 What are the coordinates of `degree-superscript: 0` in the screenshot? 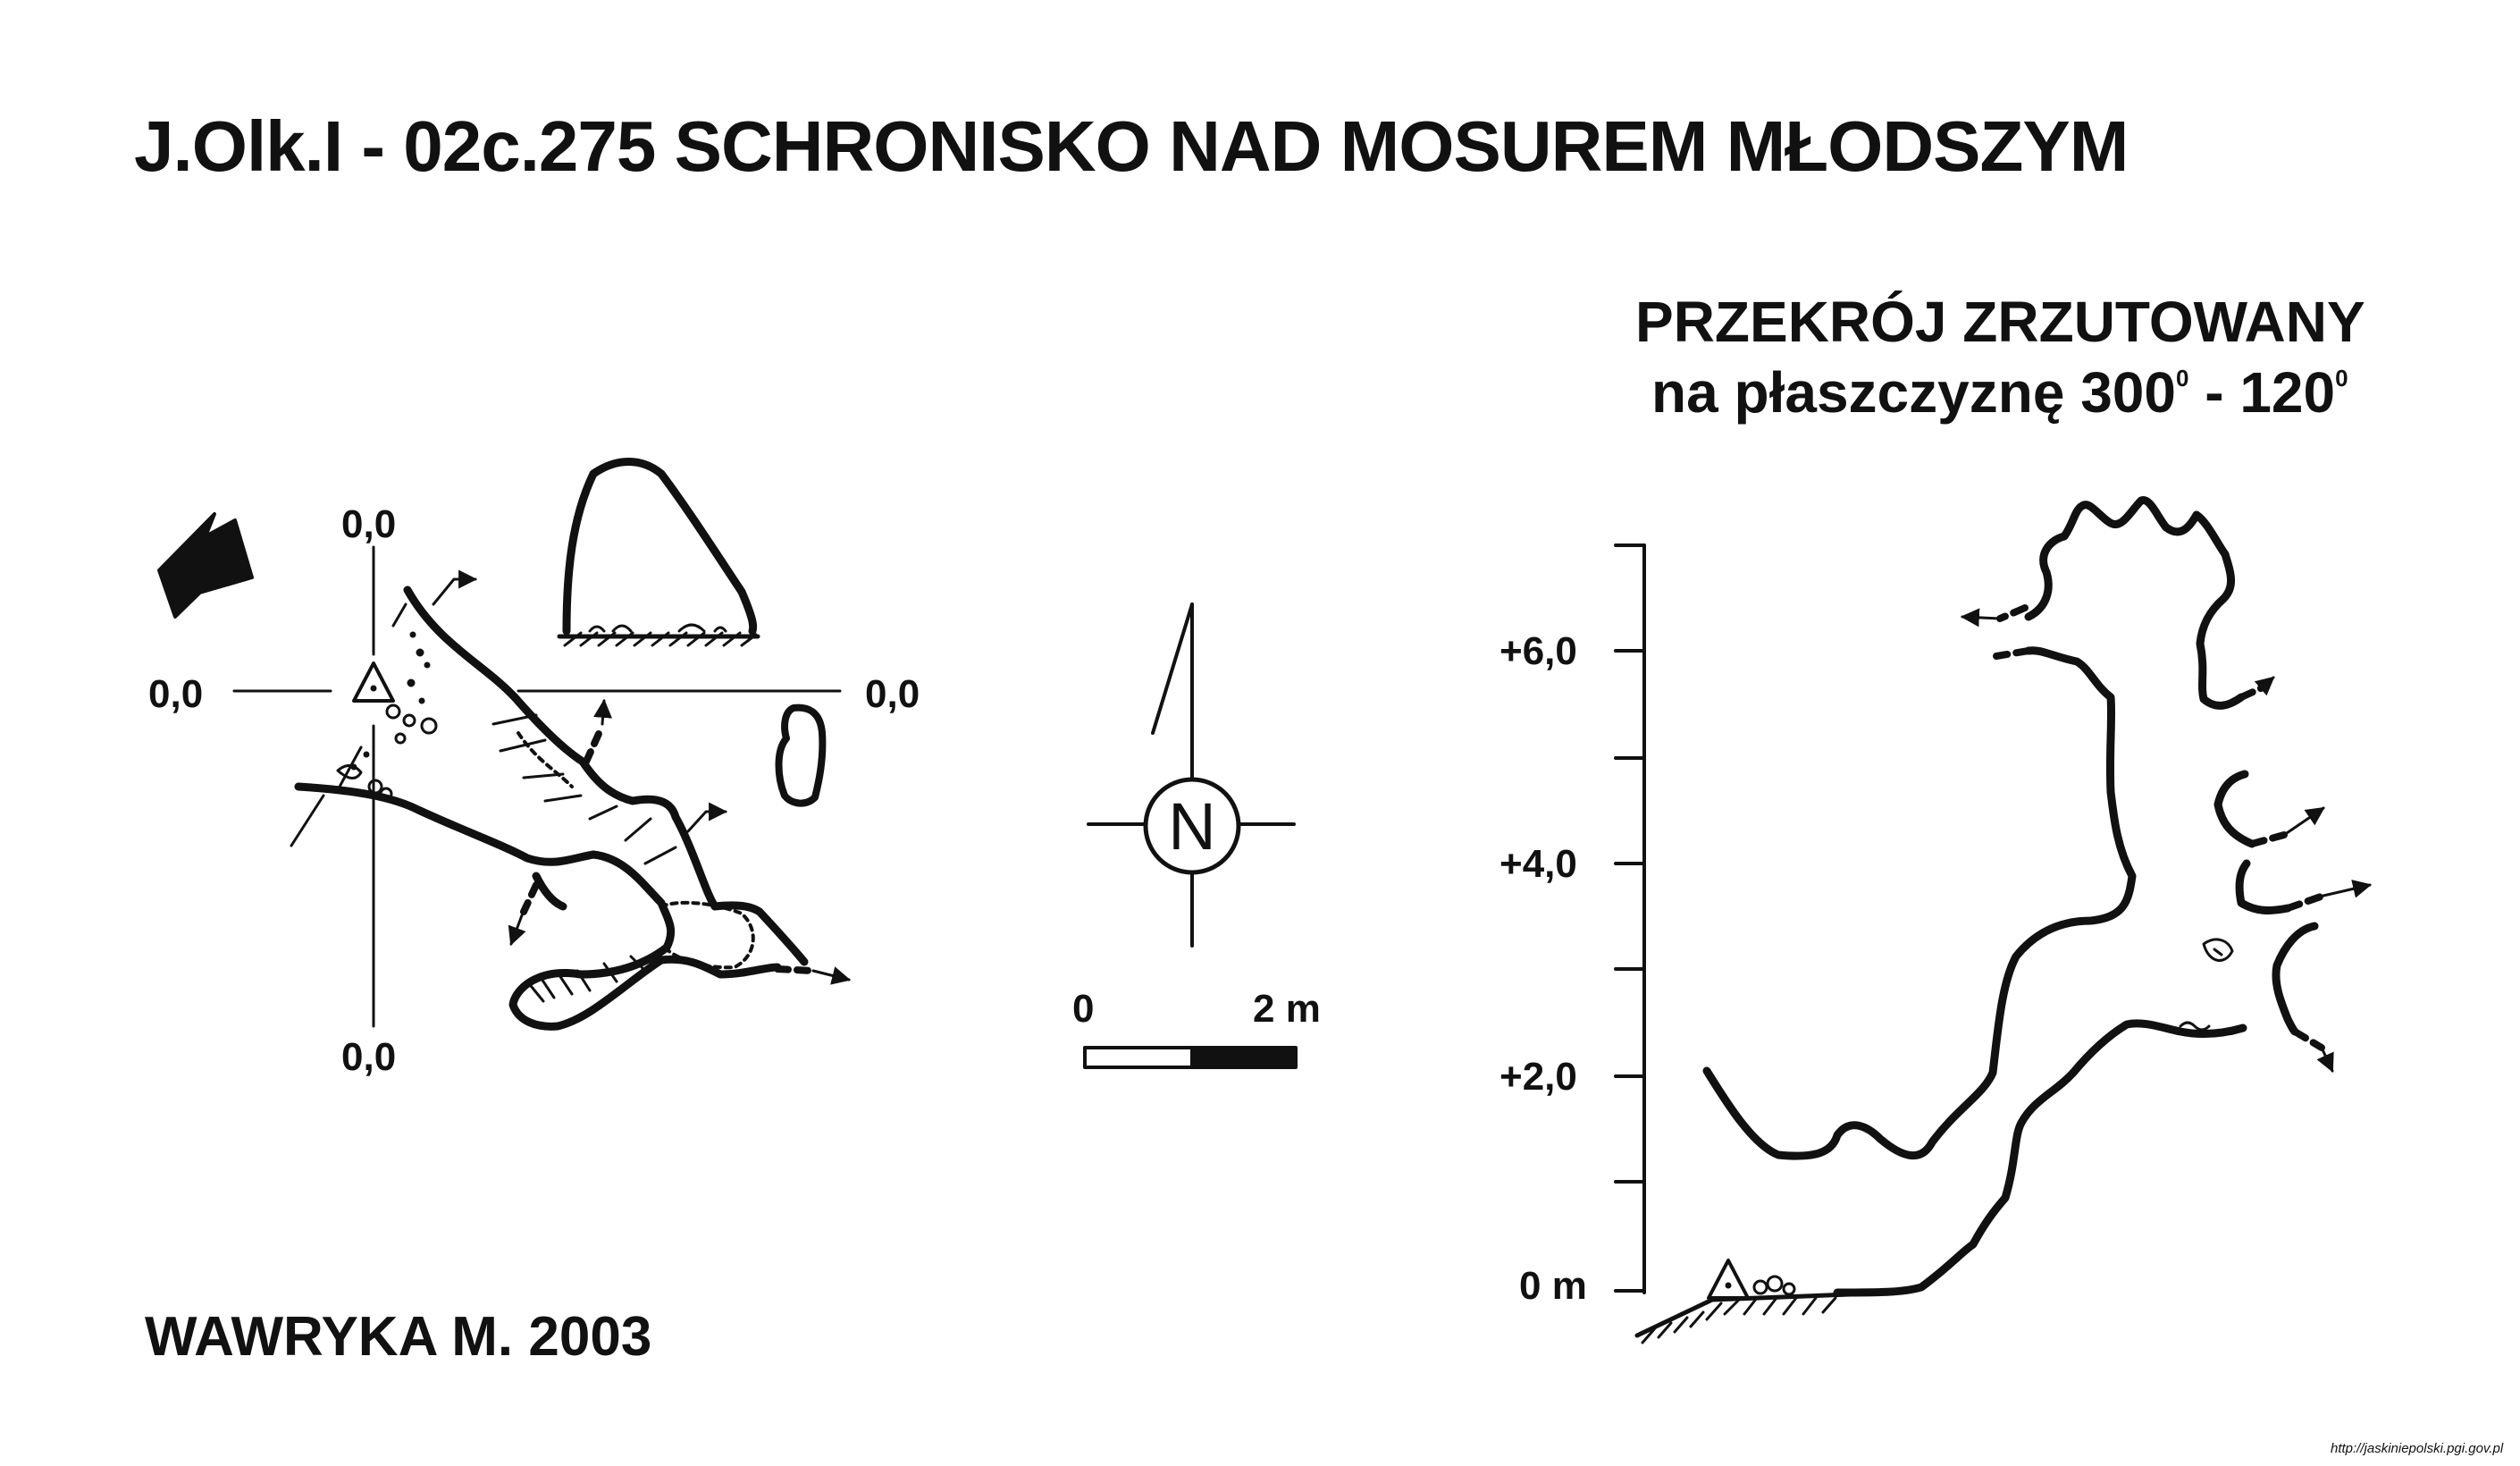 It's located at (2182, 379).